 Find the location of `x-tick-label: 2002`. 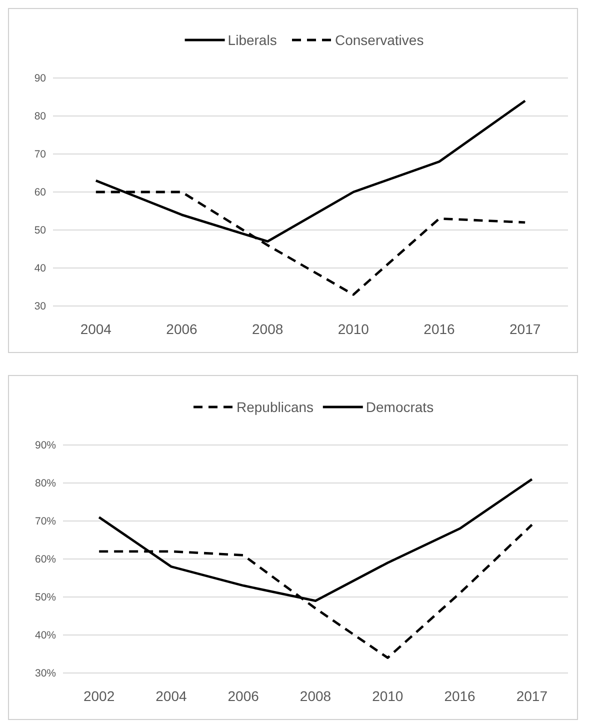

x-tick-label: 2002 is located at coordinates (99, 696).